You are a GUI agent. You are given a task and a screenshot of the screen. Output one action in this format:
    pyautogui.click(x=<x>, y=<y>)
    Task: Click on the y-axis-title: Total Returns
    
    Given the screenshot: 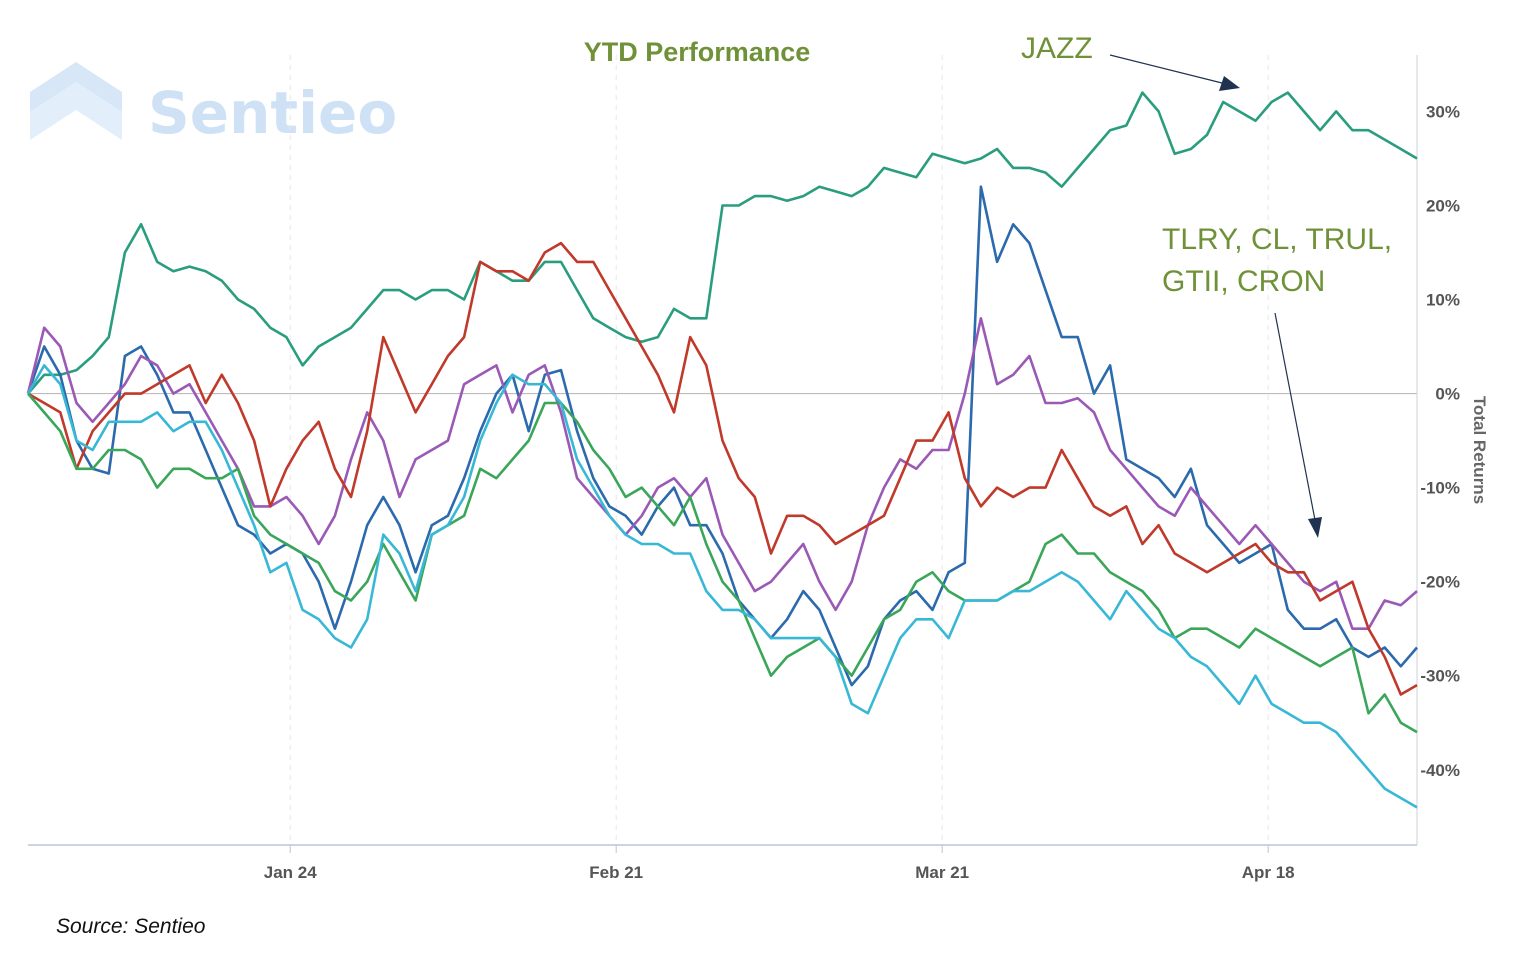 What is the action you would take?
    pyautogui.click(x=1479, y=450)
    